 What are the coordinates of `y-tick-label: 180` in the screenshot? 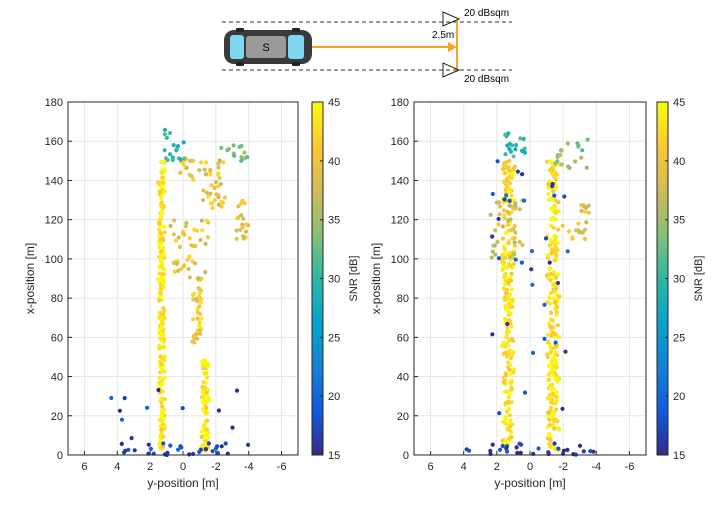 It's located at (400, 103).